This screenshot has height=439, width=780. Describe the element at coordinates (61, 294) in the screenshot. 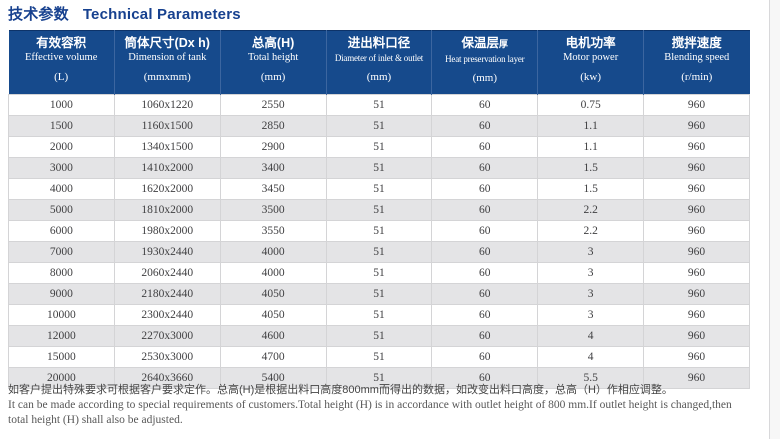

I see `table-cell: 9000` at that location.